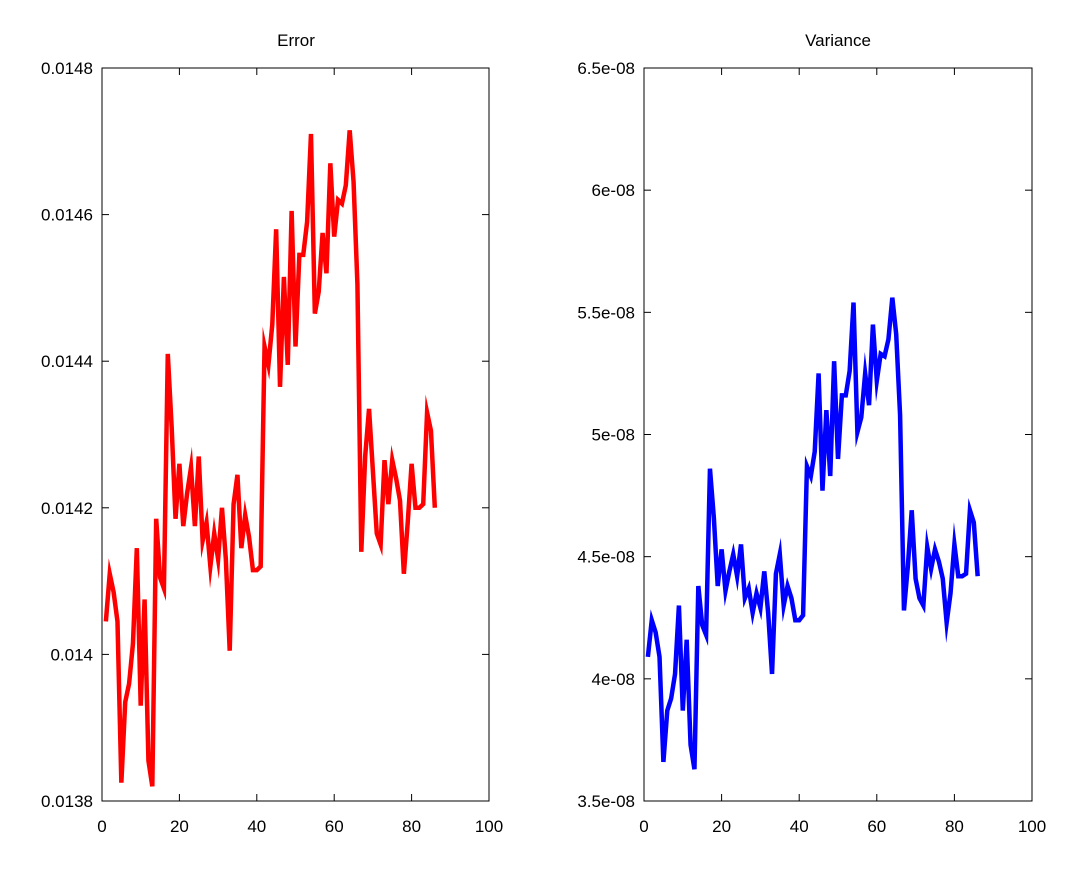 Image resolution: width=1080 pixels, height=876 pixels. What do you see at coordinates (101, 826) in the screenshot?
I see `error-x-tick-label: 0` at bounding box center [101, 826].